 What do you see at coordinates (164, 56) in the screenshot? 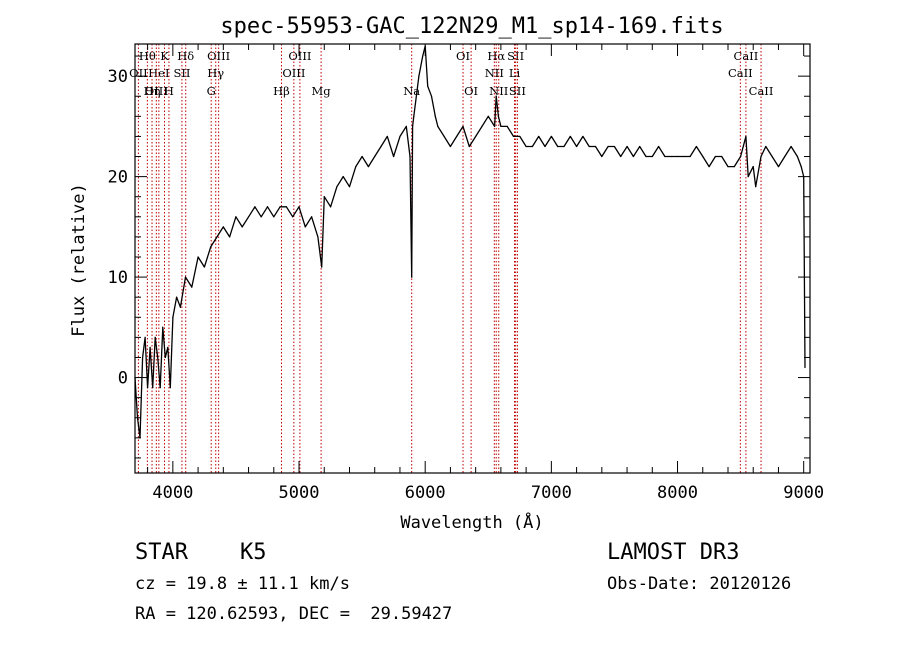
I see `spectral-line-label: K` at bounding box center [164, 56].